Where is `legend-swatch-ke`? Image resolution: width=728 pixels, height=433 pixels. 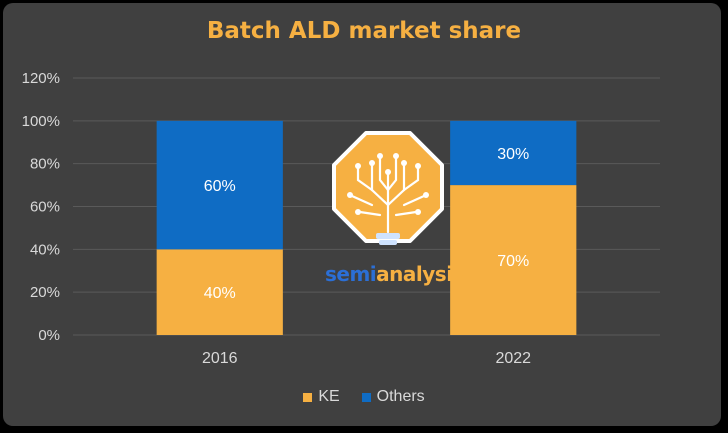 legend-swatch-ke is located at coordinates (308, 397).